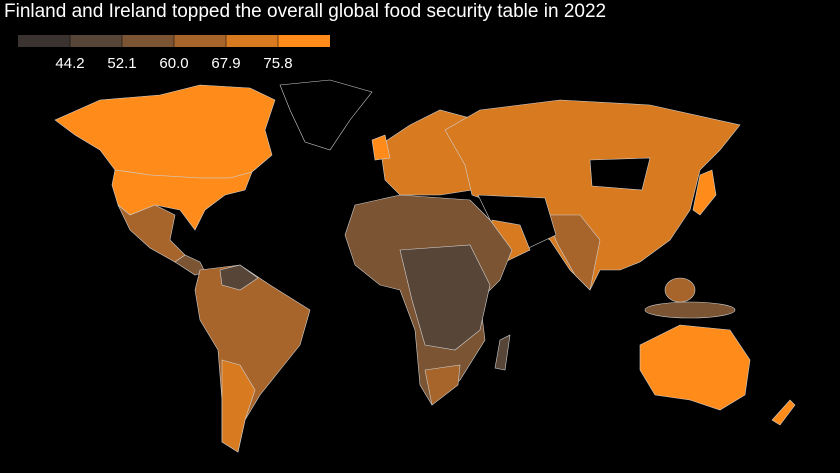  I want to click on greenland, so click(326, 115).